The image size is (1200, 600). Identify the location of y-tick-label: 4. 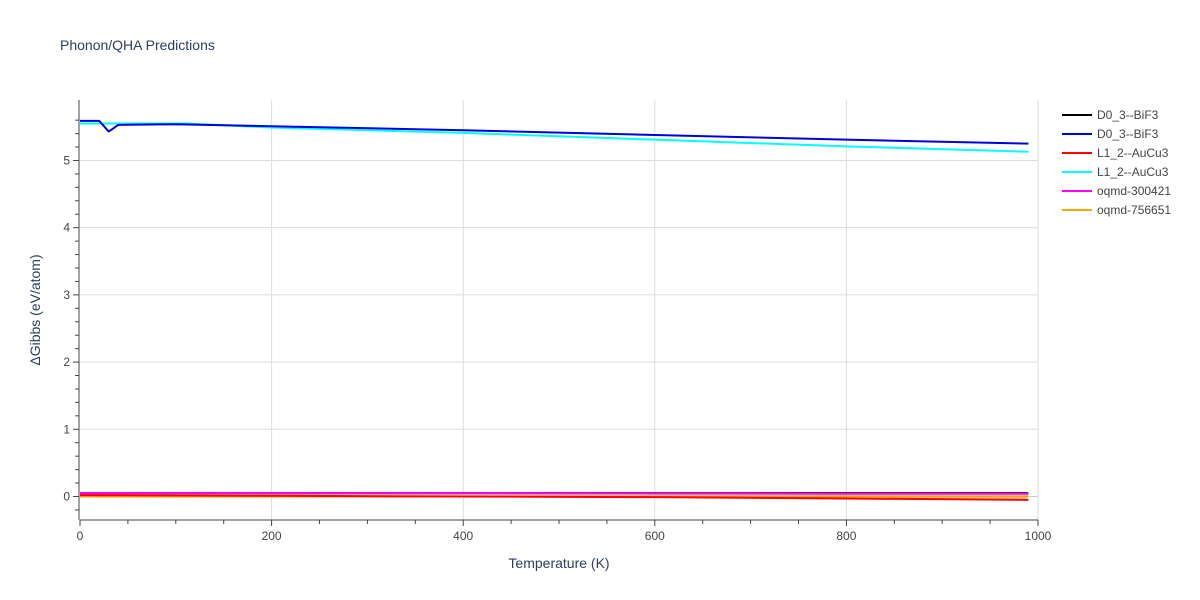
(66, 228).